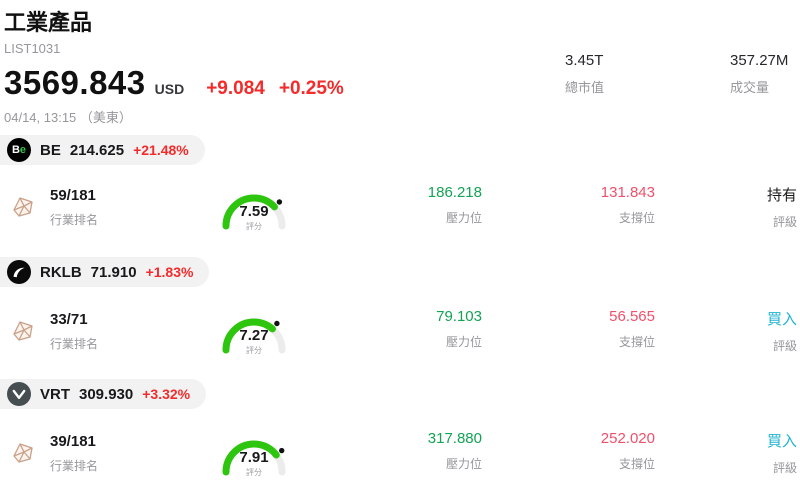 This screenshot has height=488, width=800. What do you see at coordinates (584, 74) in the screenshot?
I see `market-cap-stat: 3.45T 總市值` at bounding box center [584, 74].